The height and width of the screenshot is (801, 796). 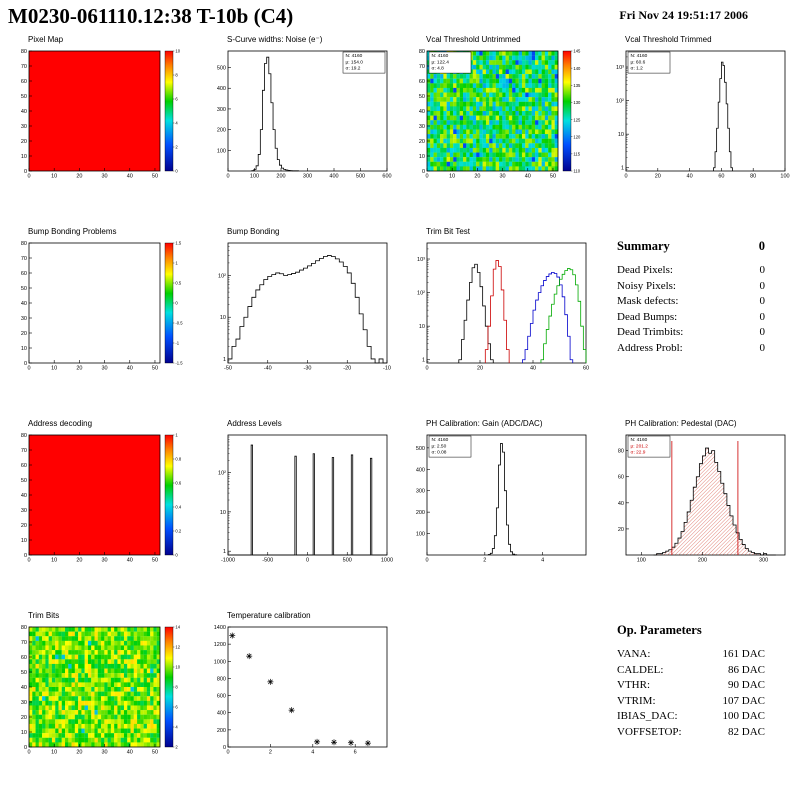 I want to click on axes: 0 2 4 6 0 200 400 600 800 1000 1200 1400, so click(x=285, y=690).